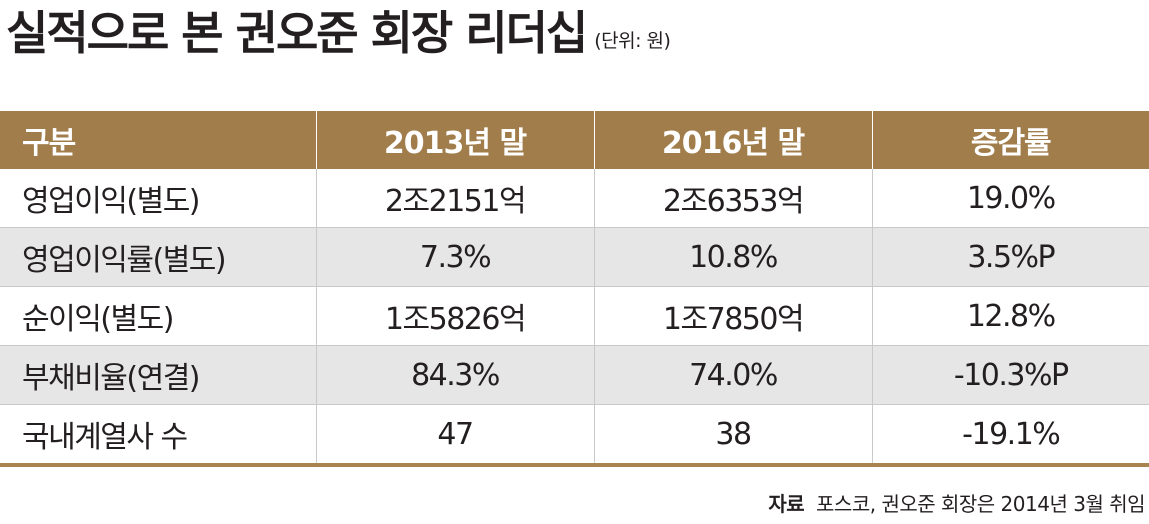  I want to click on header-category: 구분, so click(158, 140).